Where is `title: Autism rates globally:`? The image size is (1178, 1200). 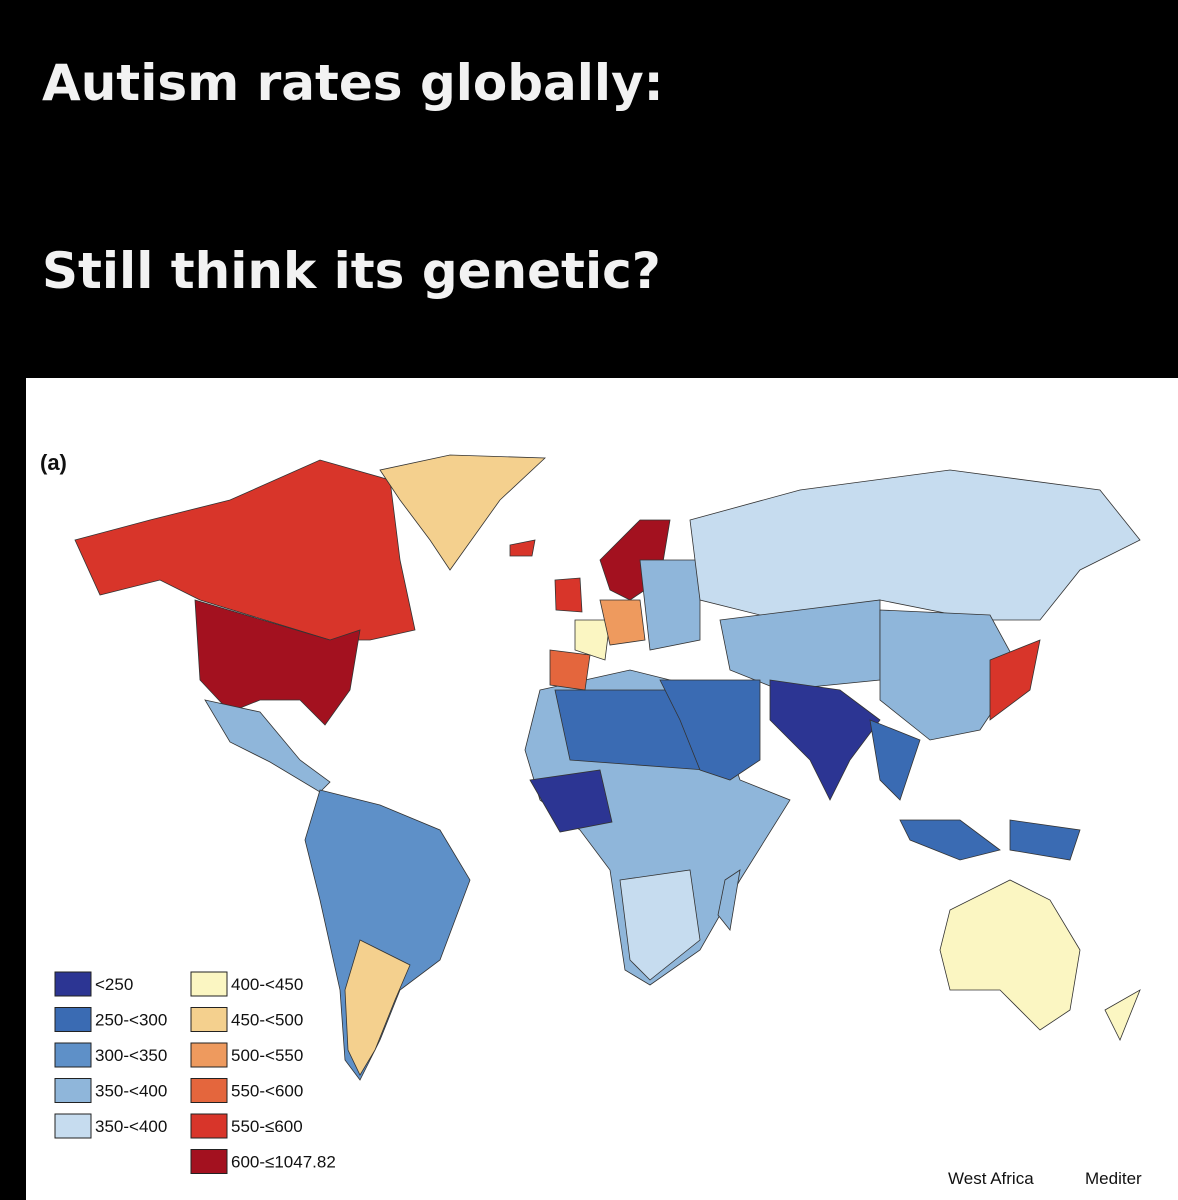 title: Autism rates globally: is located at coordinates (353, 83).